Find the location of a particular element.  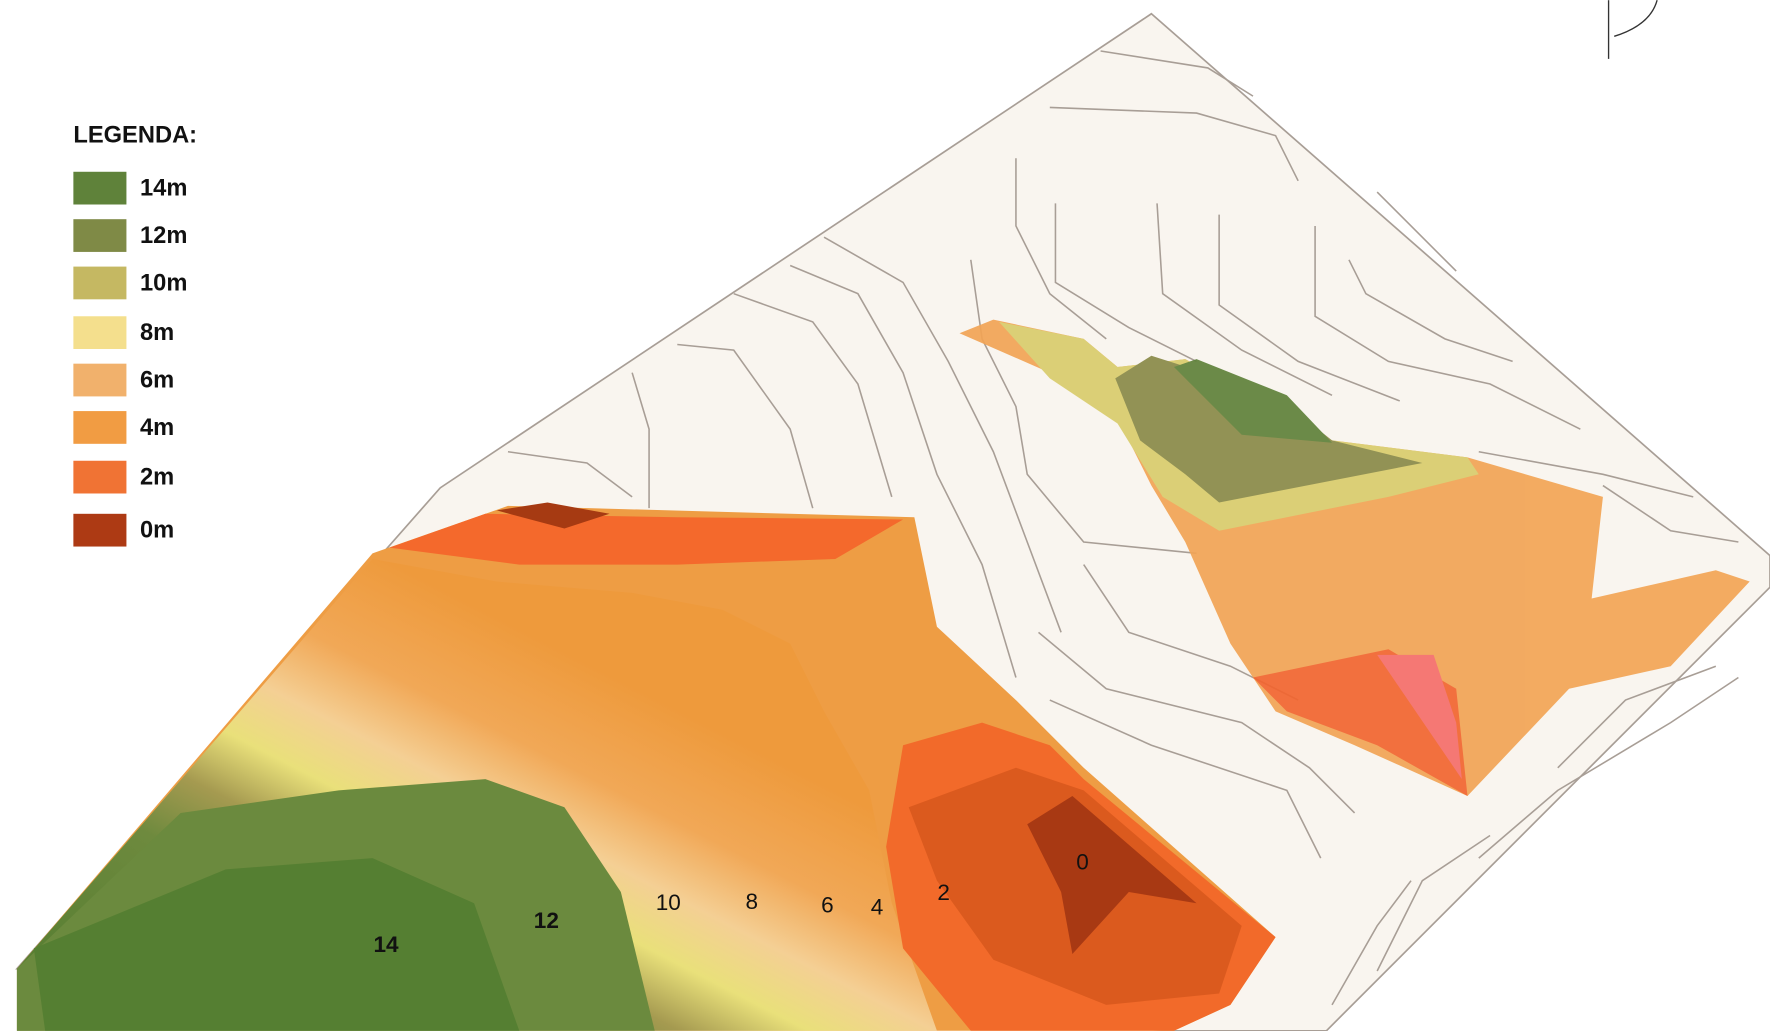

terrain-0m is located at coordinates (1112, 875).